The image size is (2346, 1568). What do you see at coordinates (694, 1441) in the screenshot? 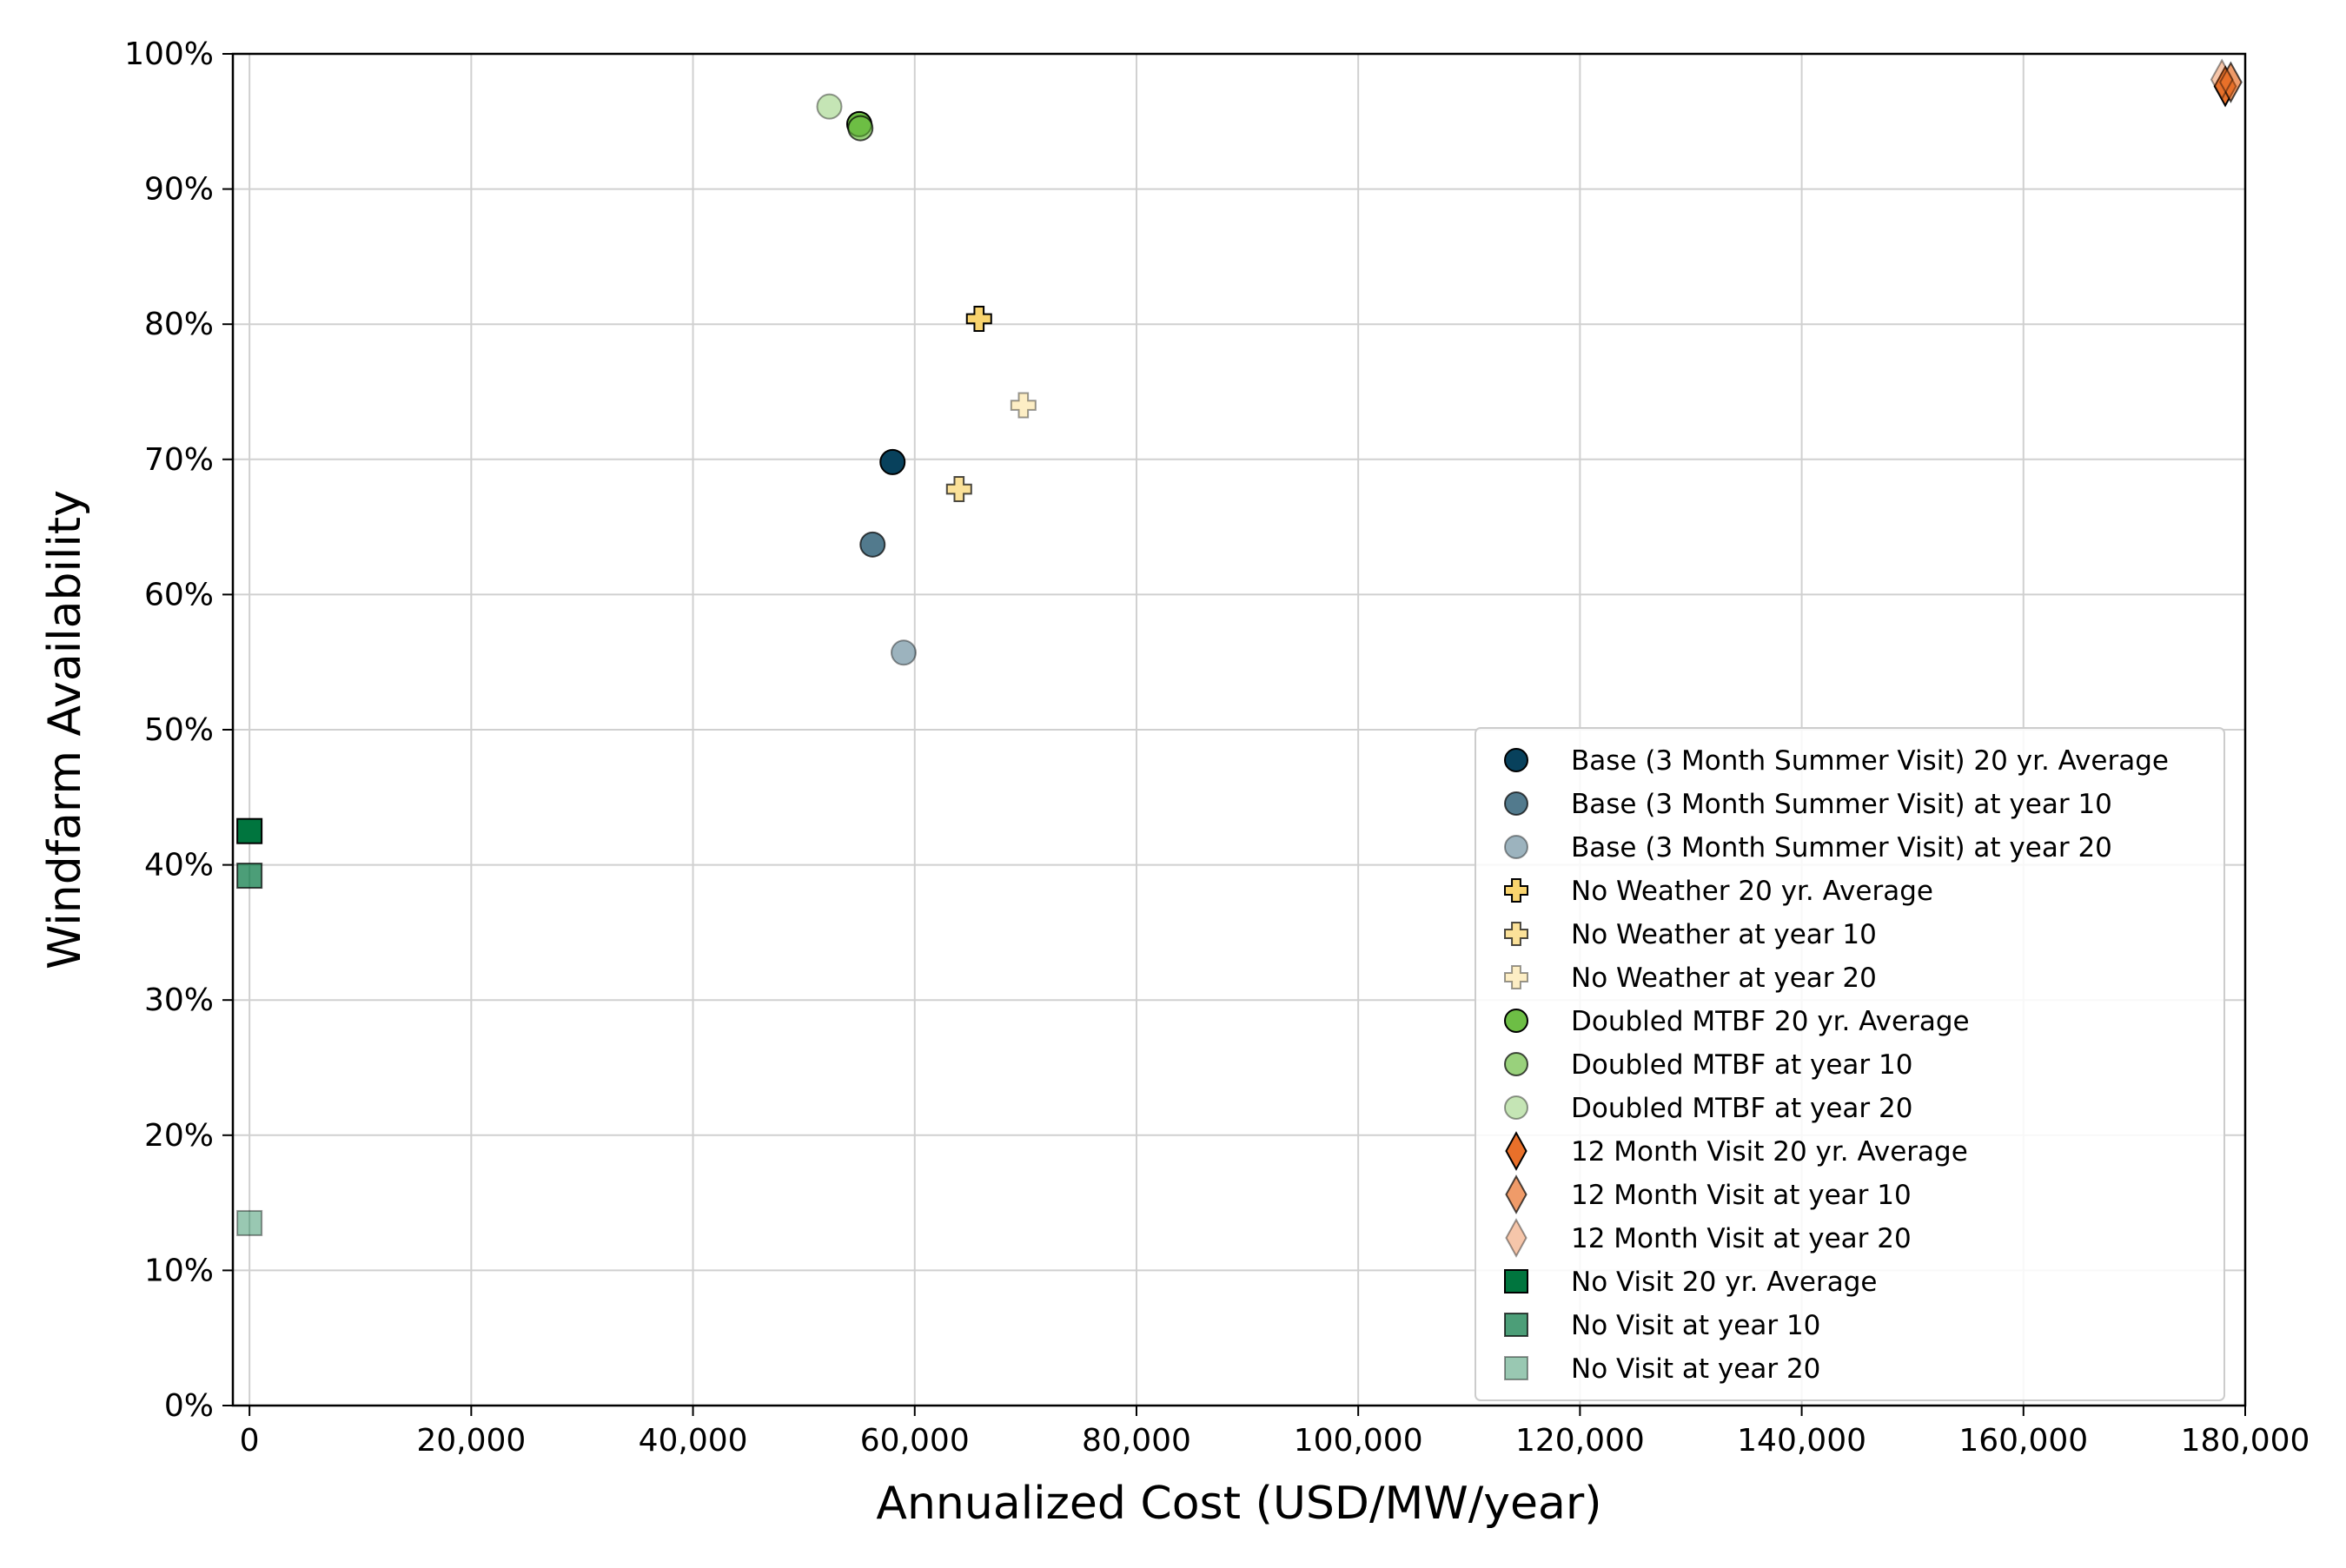
I see `x-tick-label: 40,000` at bounding box center [694, 1441].